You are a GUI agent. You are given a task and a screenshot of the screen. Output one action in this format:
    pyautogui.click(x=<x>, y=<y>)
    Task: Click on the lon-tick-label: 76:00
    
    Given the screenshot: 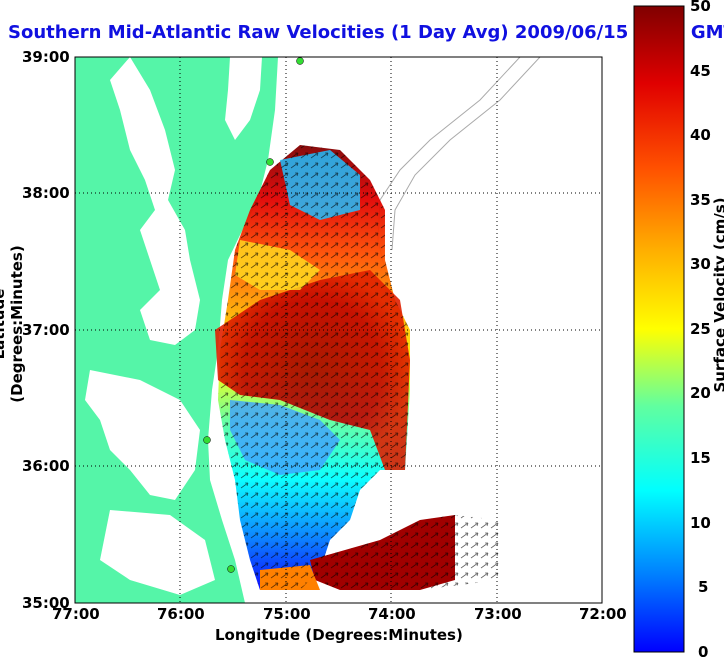 What is the action you would take?
    pyautogui.click(x=181, y=614)
    